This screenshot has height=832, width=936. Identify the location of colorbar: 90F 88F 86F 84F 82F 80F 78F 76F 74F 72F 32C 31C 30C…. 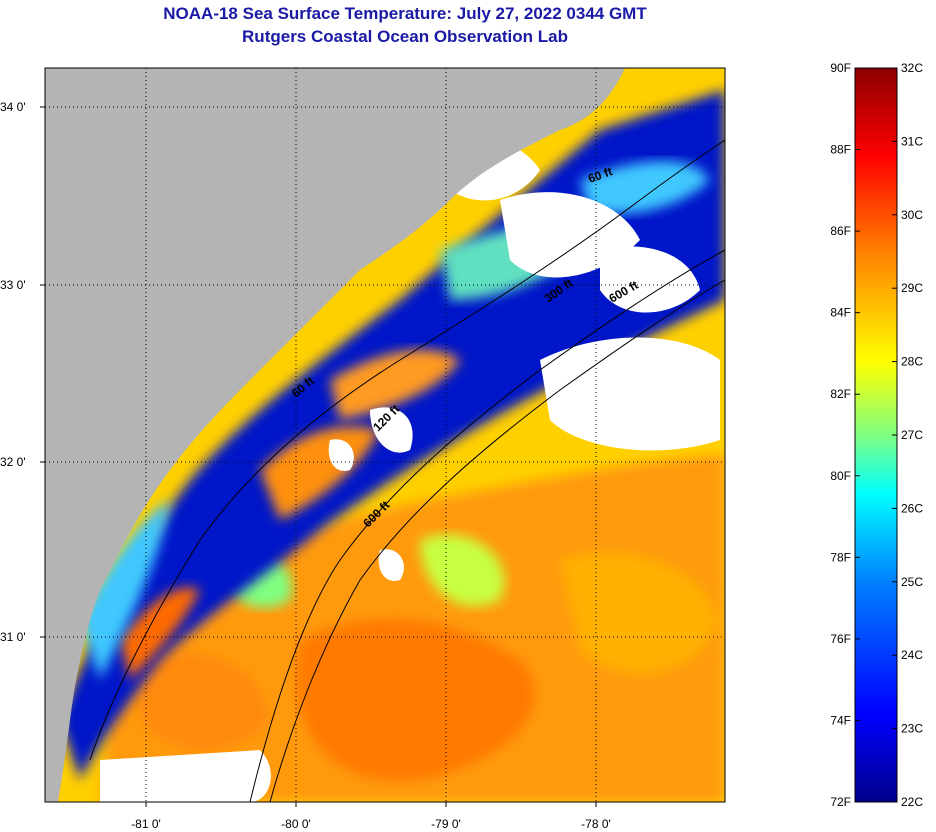
(876, 435).